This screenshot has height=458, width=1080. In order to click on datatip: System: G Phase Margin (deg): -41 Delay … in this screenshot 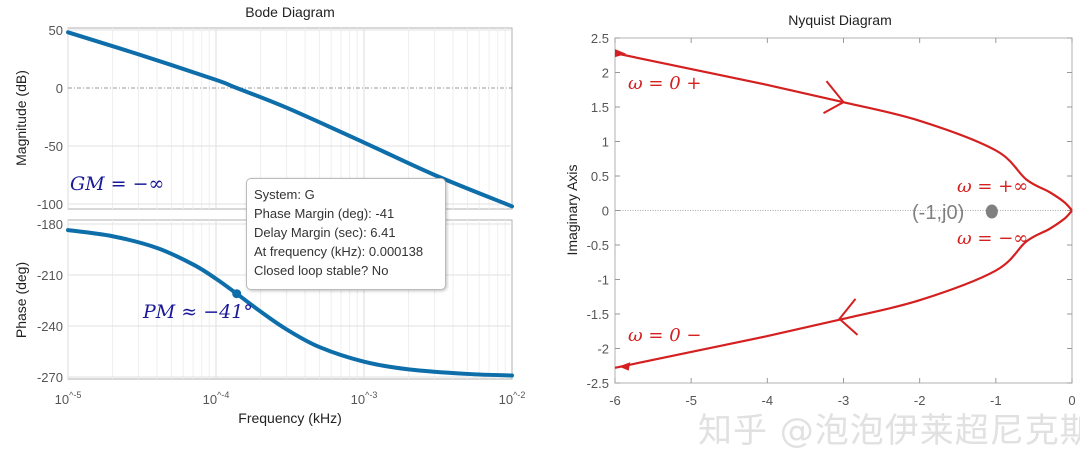, I will do `click(346, 234)`.